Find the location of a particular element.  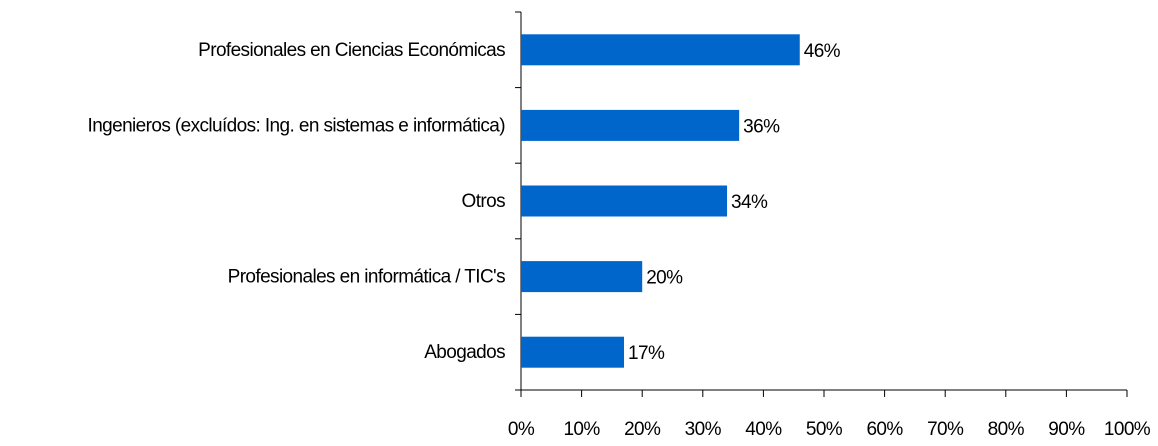

x-tick-label: 10% is located at coordinates (581, 429).